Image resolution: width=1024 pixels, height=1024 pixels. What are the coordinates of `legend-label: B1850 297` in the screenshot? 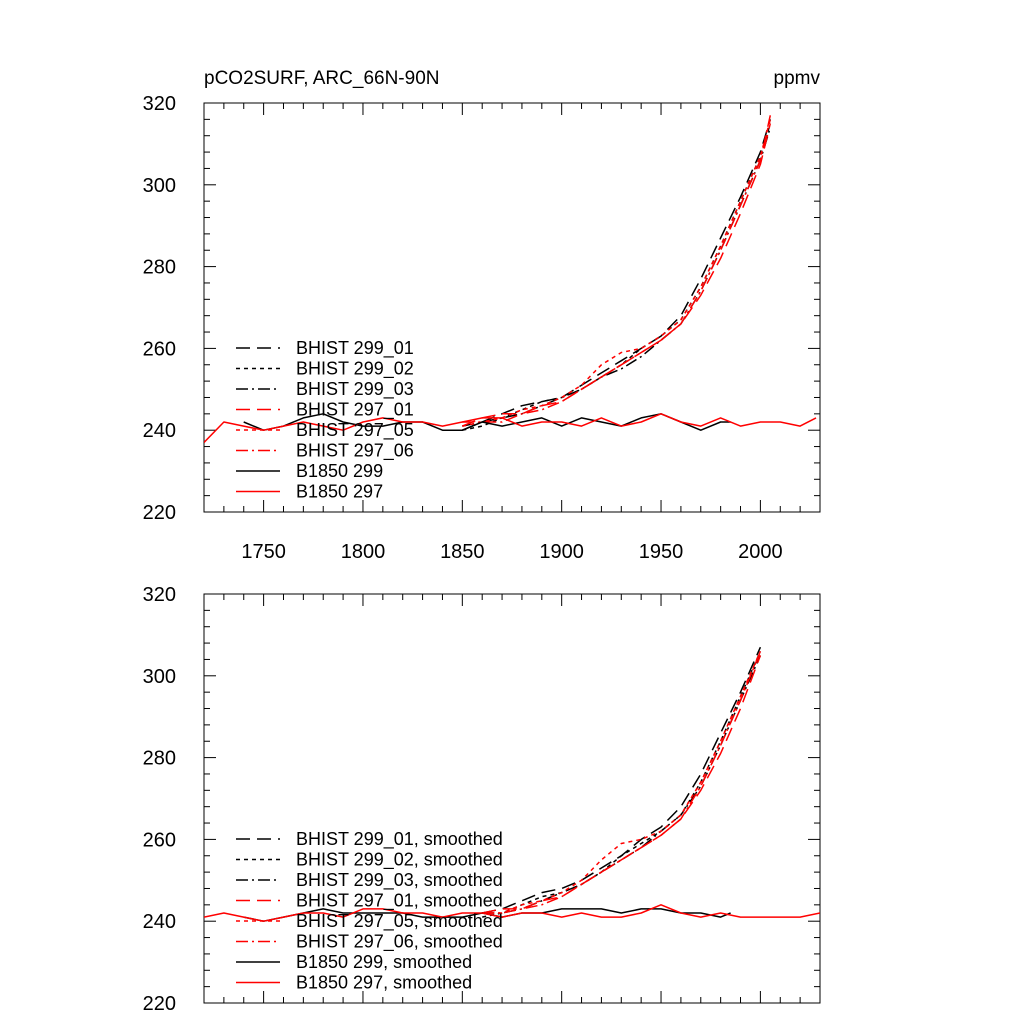 It's located at (339, 492).